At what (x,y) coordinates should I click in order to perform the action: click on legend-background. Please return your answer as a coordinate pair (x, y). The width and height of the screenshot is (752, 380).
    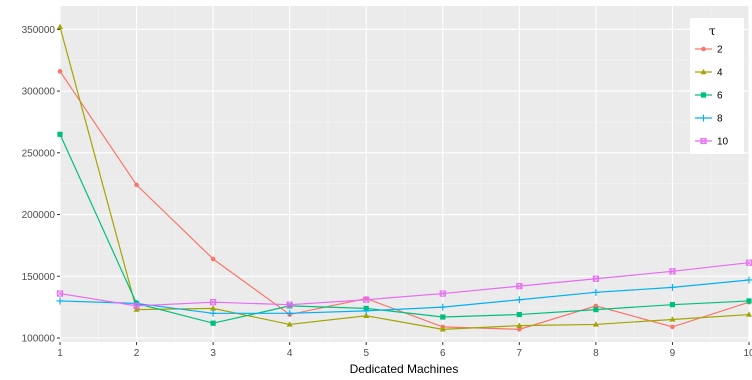
    Looking at the image, I should click on (717, 86).